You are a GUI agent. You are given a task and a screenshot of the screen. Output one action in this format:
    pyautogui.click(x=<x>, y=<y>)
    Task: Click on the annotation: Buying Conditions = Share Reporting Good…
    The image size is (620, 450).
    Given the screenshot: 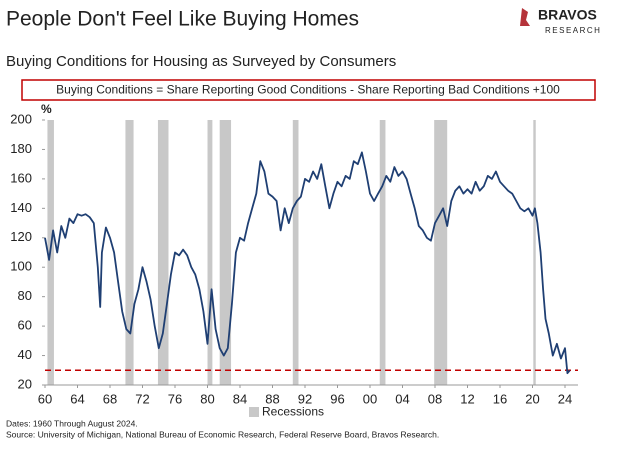 What is the action you would take?
    pyautogui.click(x=308, y=90)
    